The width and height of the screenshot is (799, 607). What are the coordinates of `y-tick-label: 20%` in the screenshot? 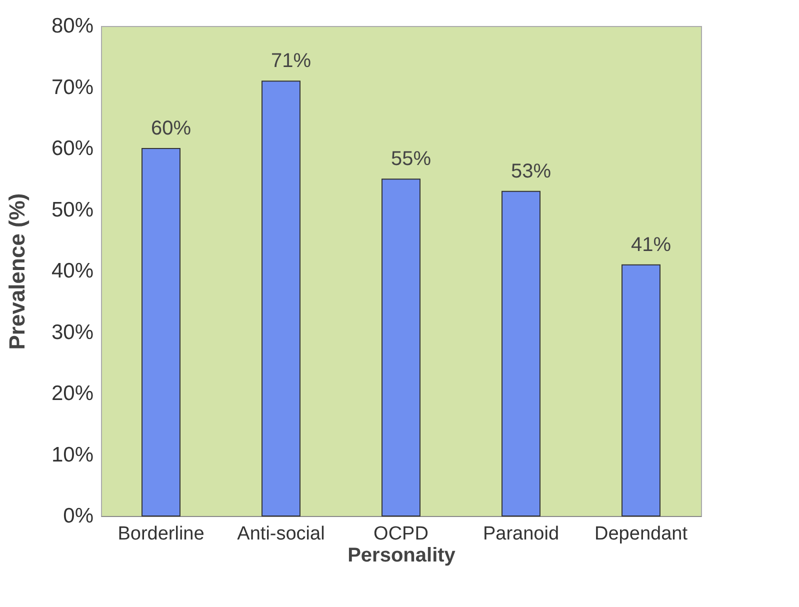 It's located at (72, 393).